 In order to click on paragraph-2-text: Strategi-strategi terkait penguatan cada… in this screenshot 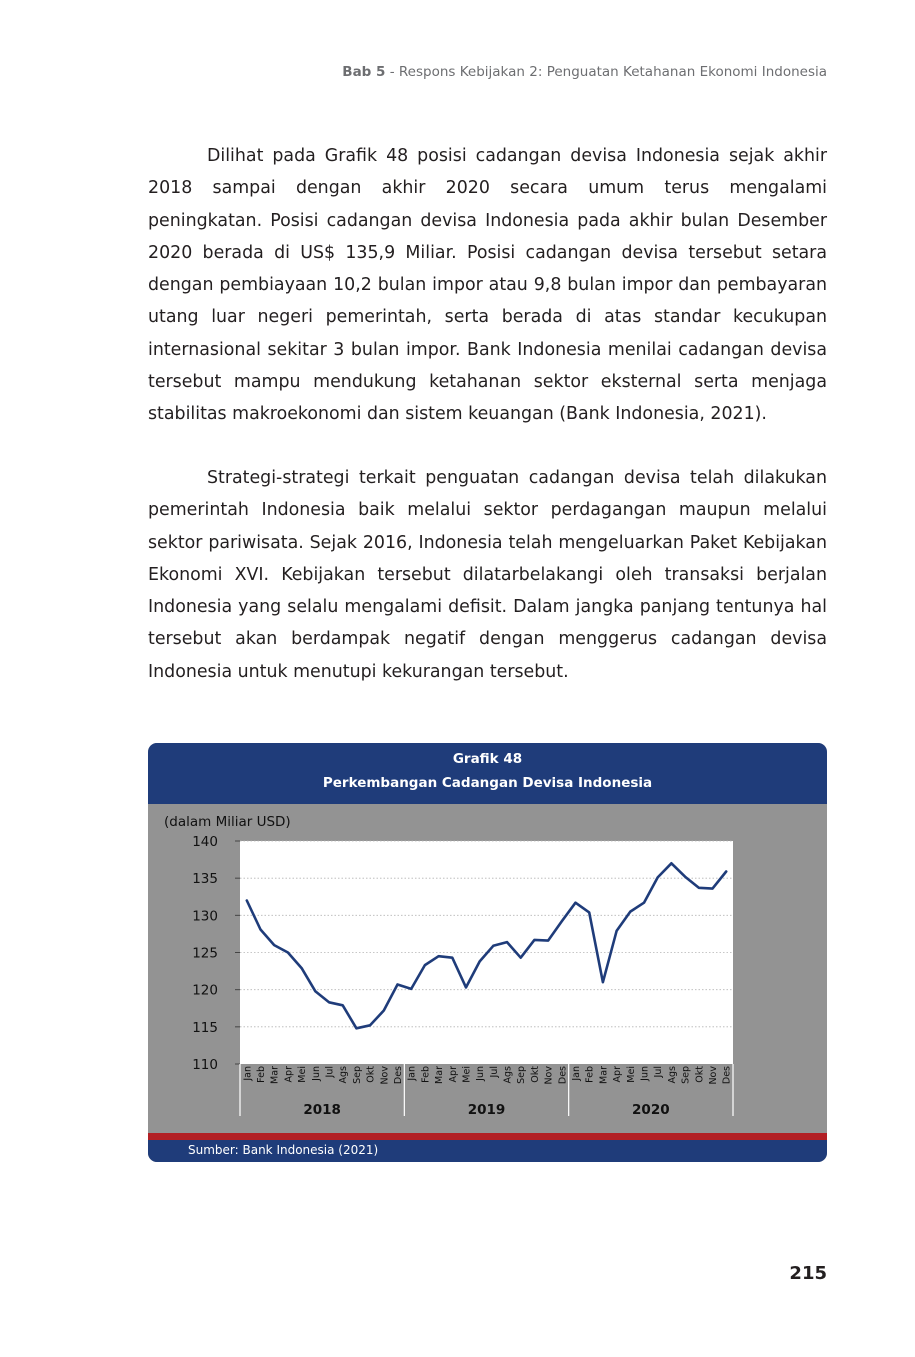, I will do `click(487, 575)`.